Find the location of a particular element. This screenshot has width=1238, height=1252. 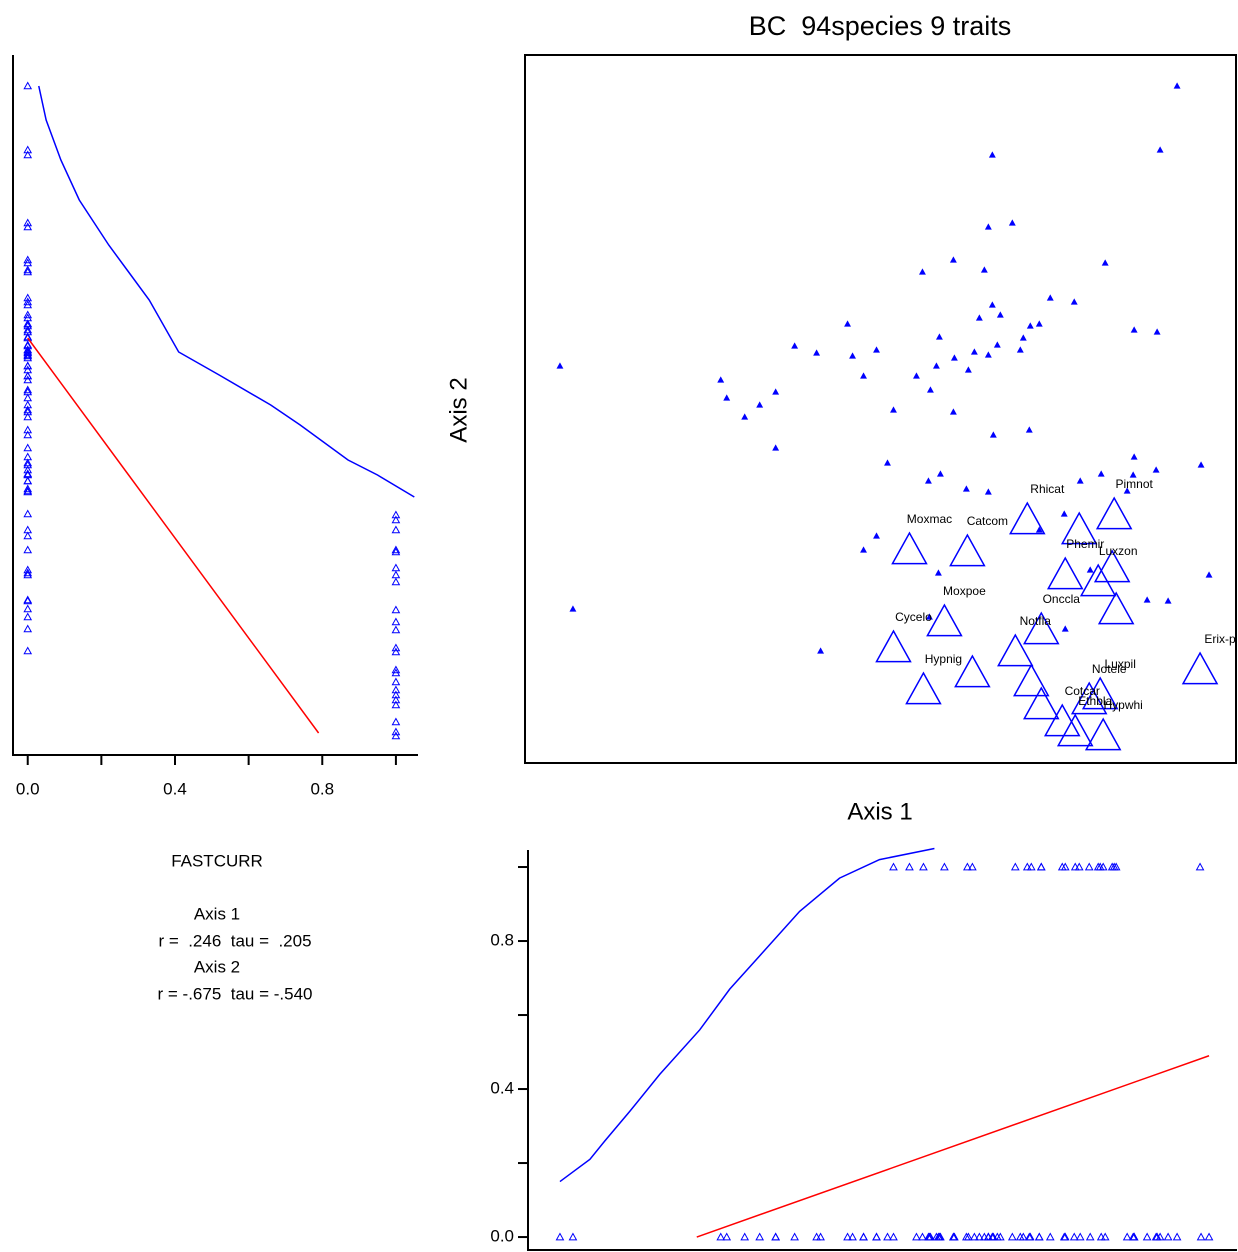

x-tick-label: 0.8 is located at coordinates (322, 788).